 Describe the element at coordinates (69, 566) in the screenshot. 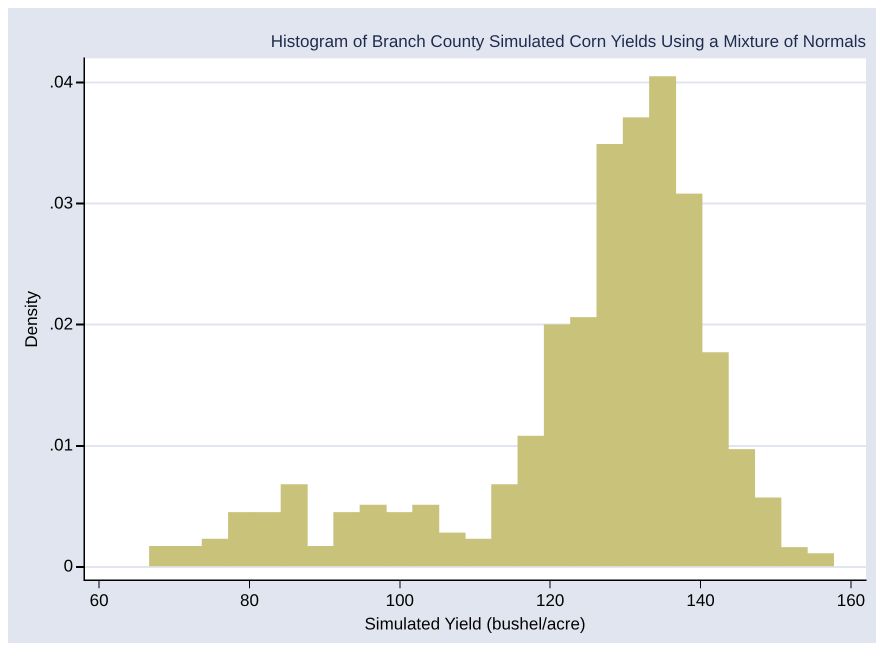

I see `y-tick-label: 0` at that location.